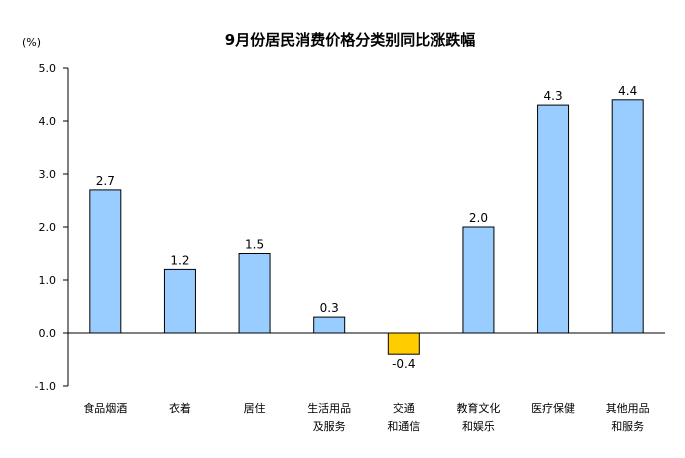 The image size is (685, 458). Describe the element at coordinates (553, 96) in the screenshot. I see `data-label: 4.3` at that location.